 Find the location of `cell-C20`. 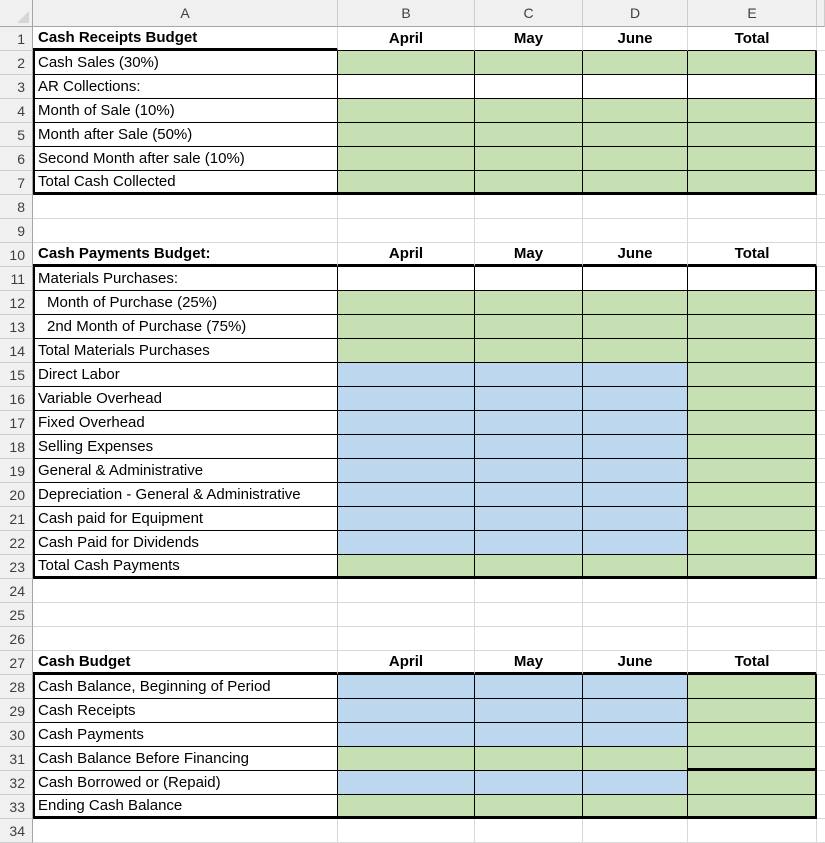

cell-C20 is located at coordinates (529, 495).